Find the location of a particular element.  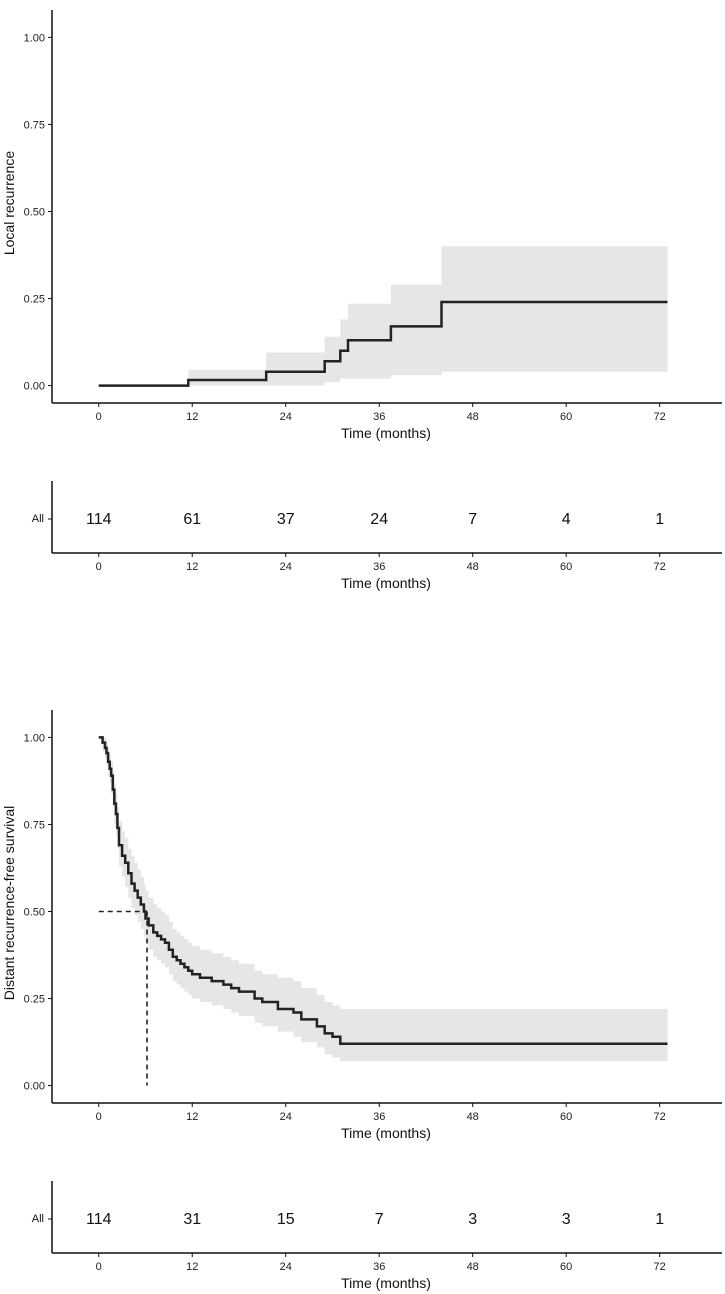

y-axis-title-drfs: Distant recurrence-free survival is located at coordinates (9, 903).